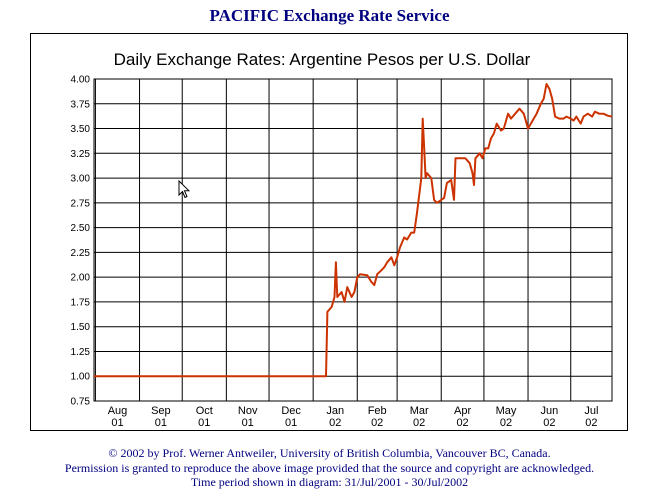 The height and width of the screenshot is (503, 659). What do you see at coordinates (291, 411) in the screenshot?
I see `x-tick-month: Dec` at bounding box center [291, 411].